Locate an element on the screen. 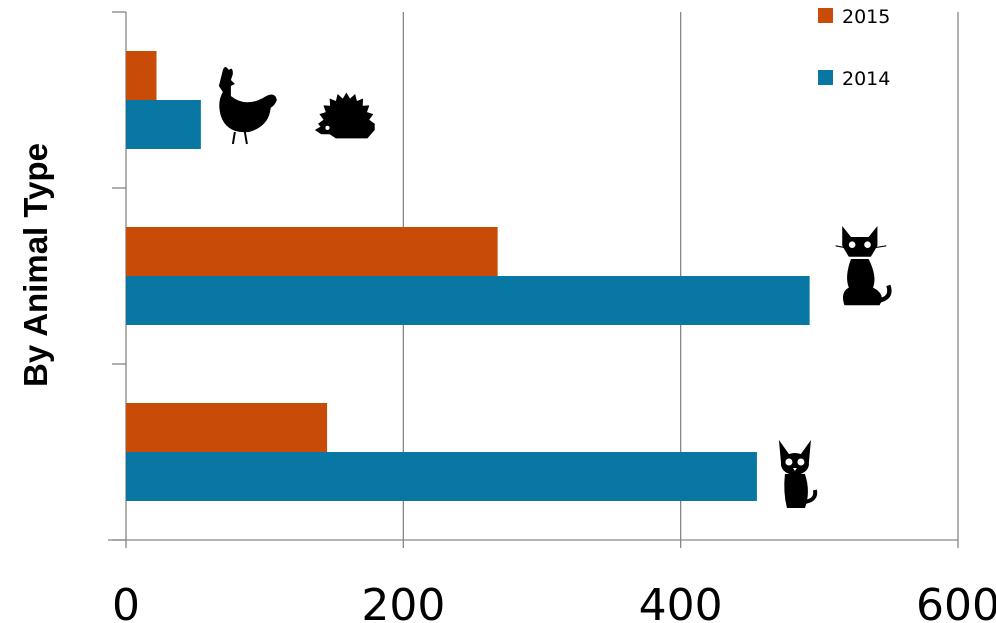  legend-label-2014: 2014 is located at coordinates (866, 79).